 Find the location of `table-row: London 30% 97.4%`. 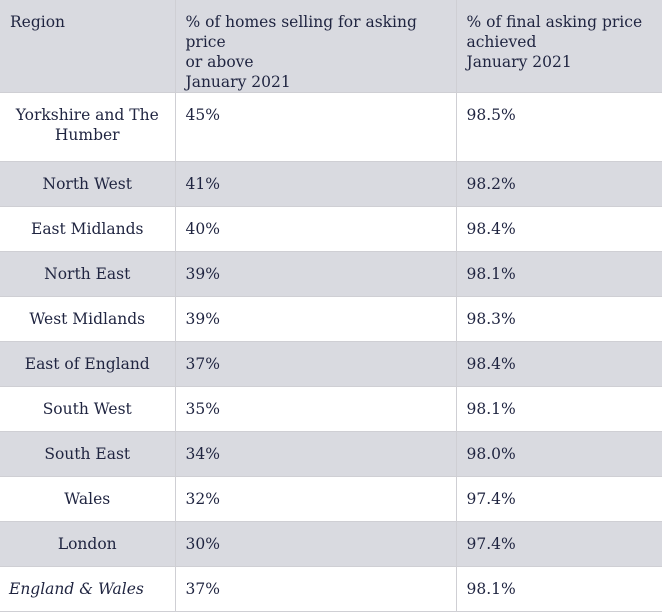

table-row: London 30% 97.4% is located at coordinates (331, 544).